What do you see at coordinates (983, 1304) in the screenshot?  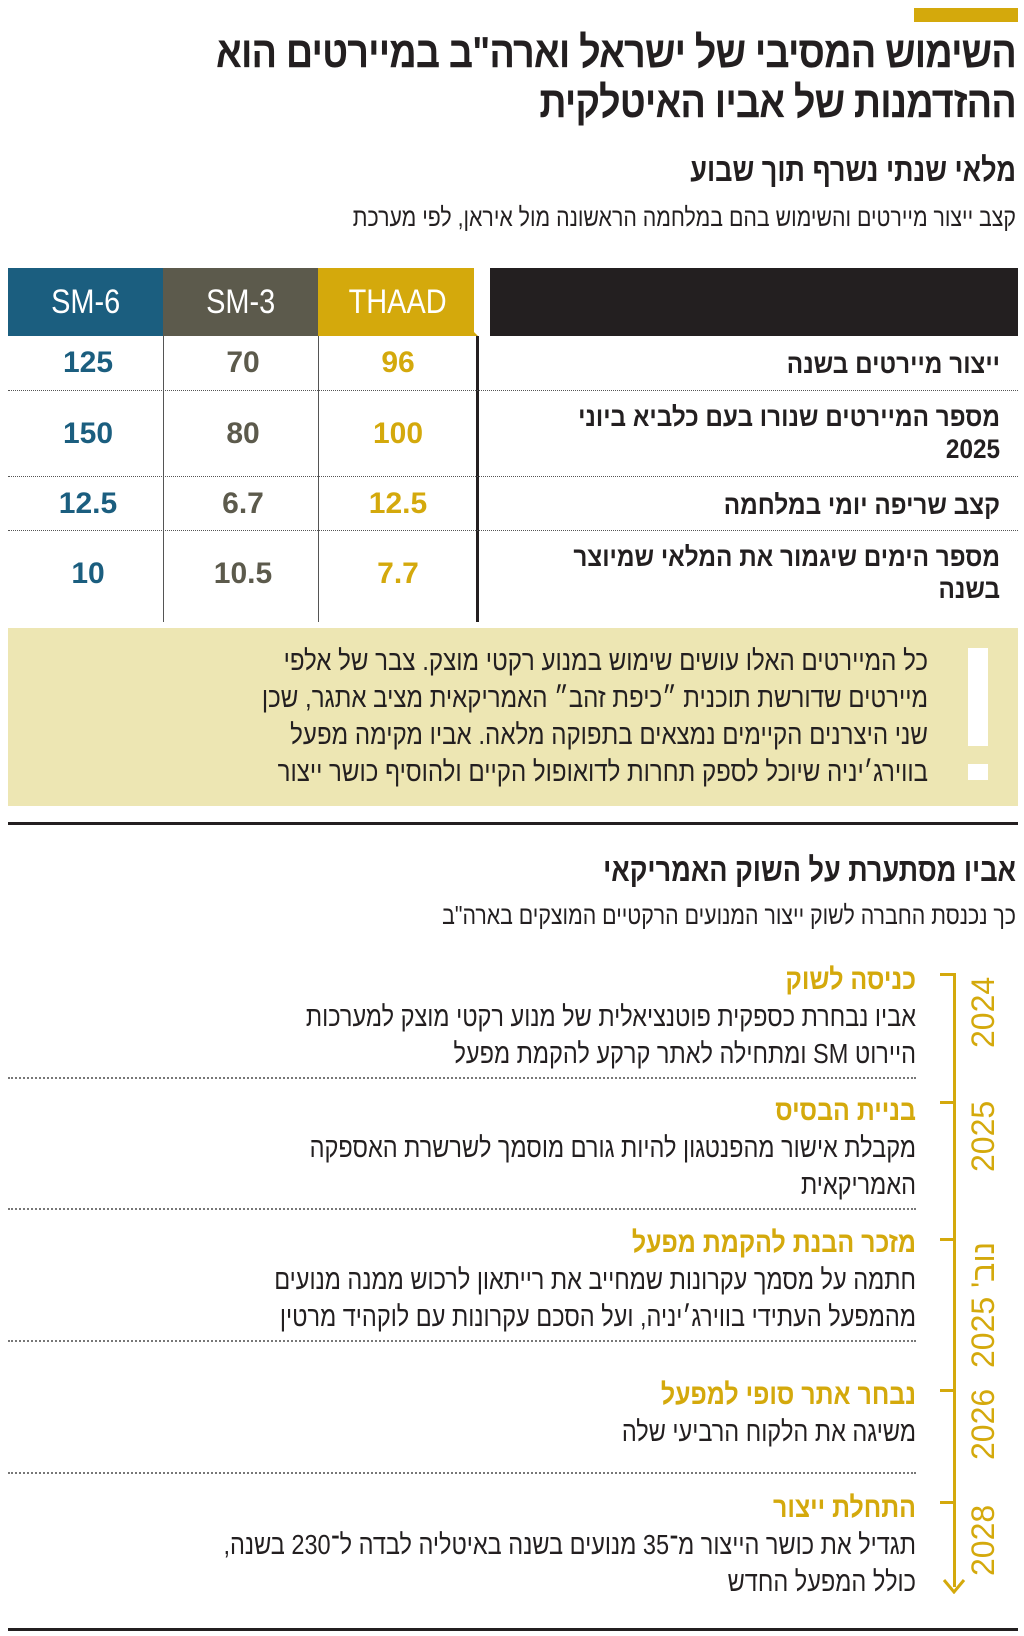 I see `timeline-year: נוב' 2025` at bounding box center [983, 1304].